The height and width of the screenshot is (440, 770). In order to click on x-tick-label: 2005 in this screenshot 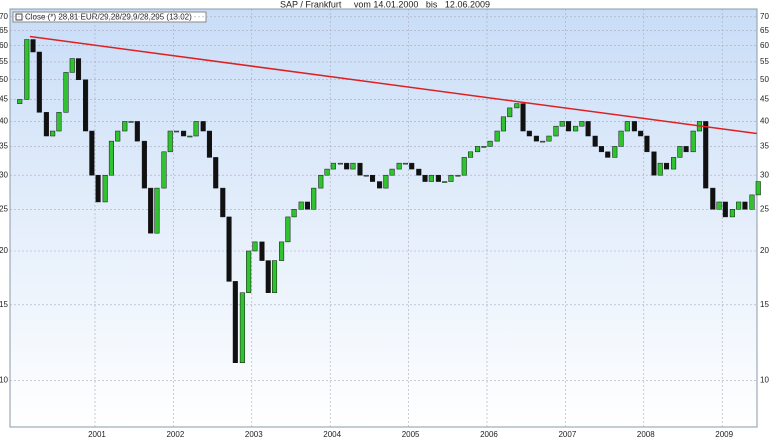, I will do `click(411, 434)`.